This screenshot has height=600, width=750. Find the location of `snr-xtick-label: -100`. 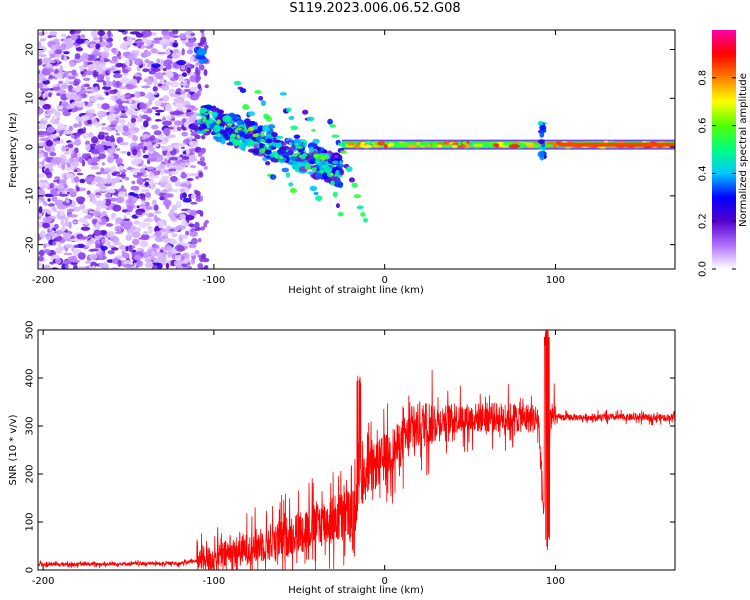

snr-xtick-label: -100 is located at coordinates (214, 581).